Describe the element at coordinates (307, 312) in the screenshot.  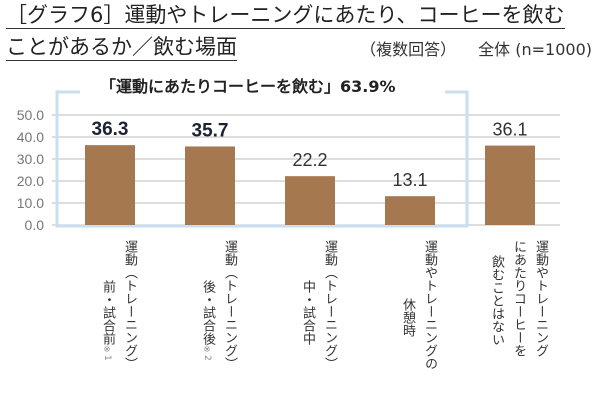
I see `category-label-text: 中・試合中` at that location.